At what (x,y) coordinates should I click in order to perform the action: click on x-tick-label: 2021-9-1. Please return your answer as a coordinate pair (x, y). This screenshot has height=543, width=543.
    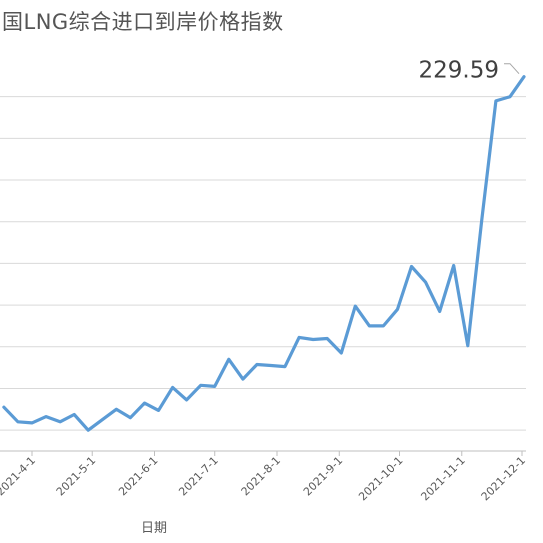
    Looking at the image, I should click on (323, 476).